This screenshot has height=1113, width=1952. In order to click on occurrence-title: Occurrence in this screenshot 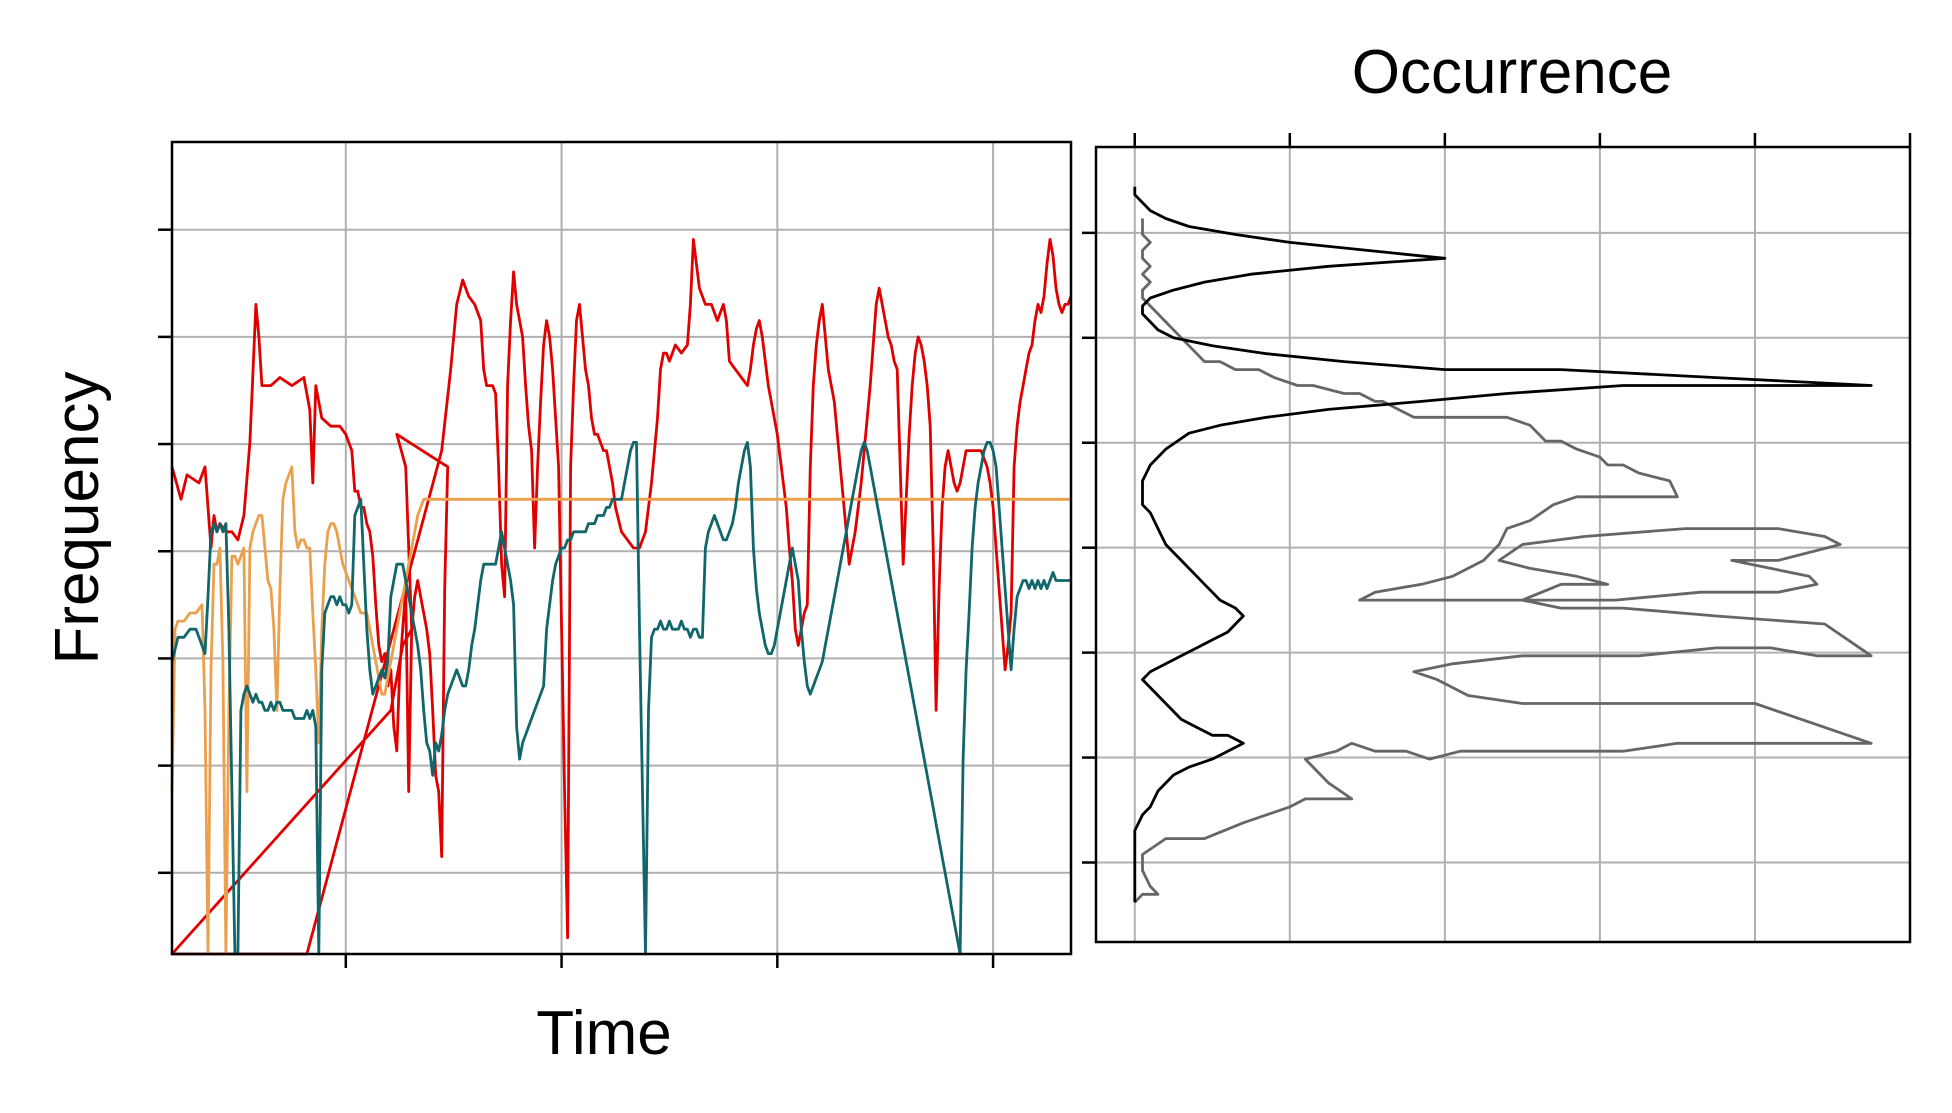, I will do `click(1512, 72)`.